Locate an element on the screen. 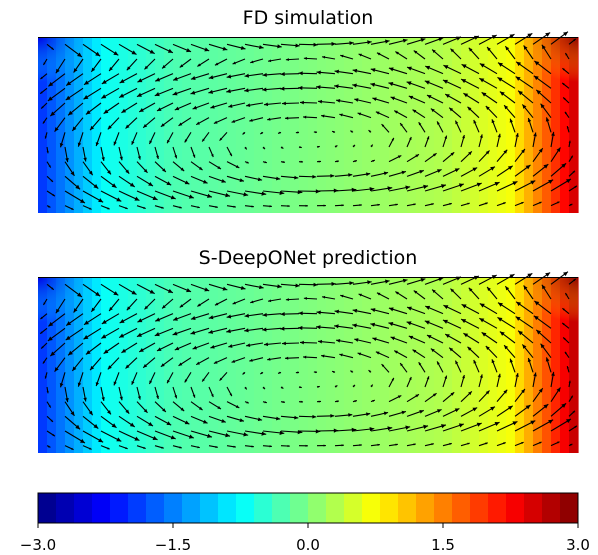  colorbar-ticks: −3.0 −1.5 0.0 1.5 3.0 is located at coordinates (305, 545).